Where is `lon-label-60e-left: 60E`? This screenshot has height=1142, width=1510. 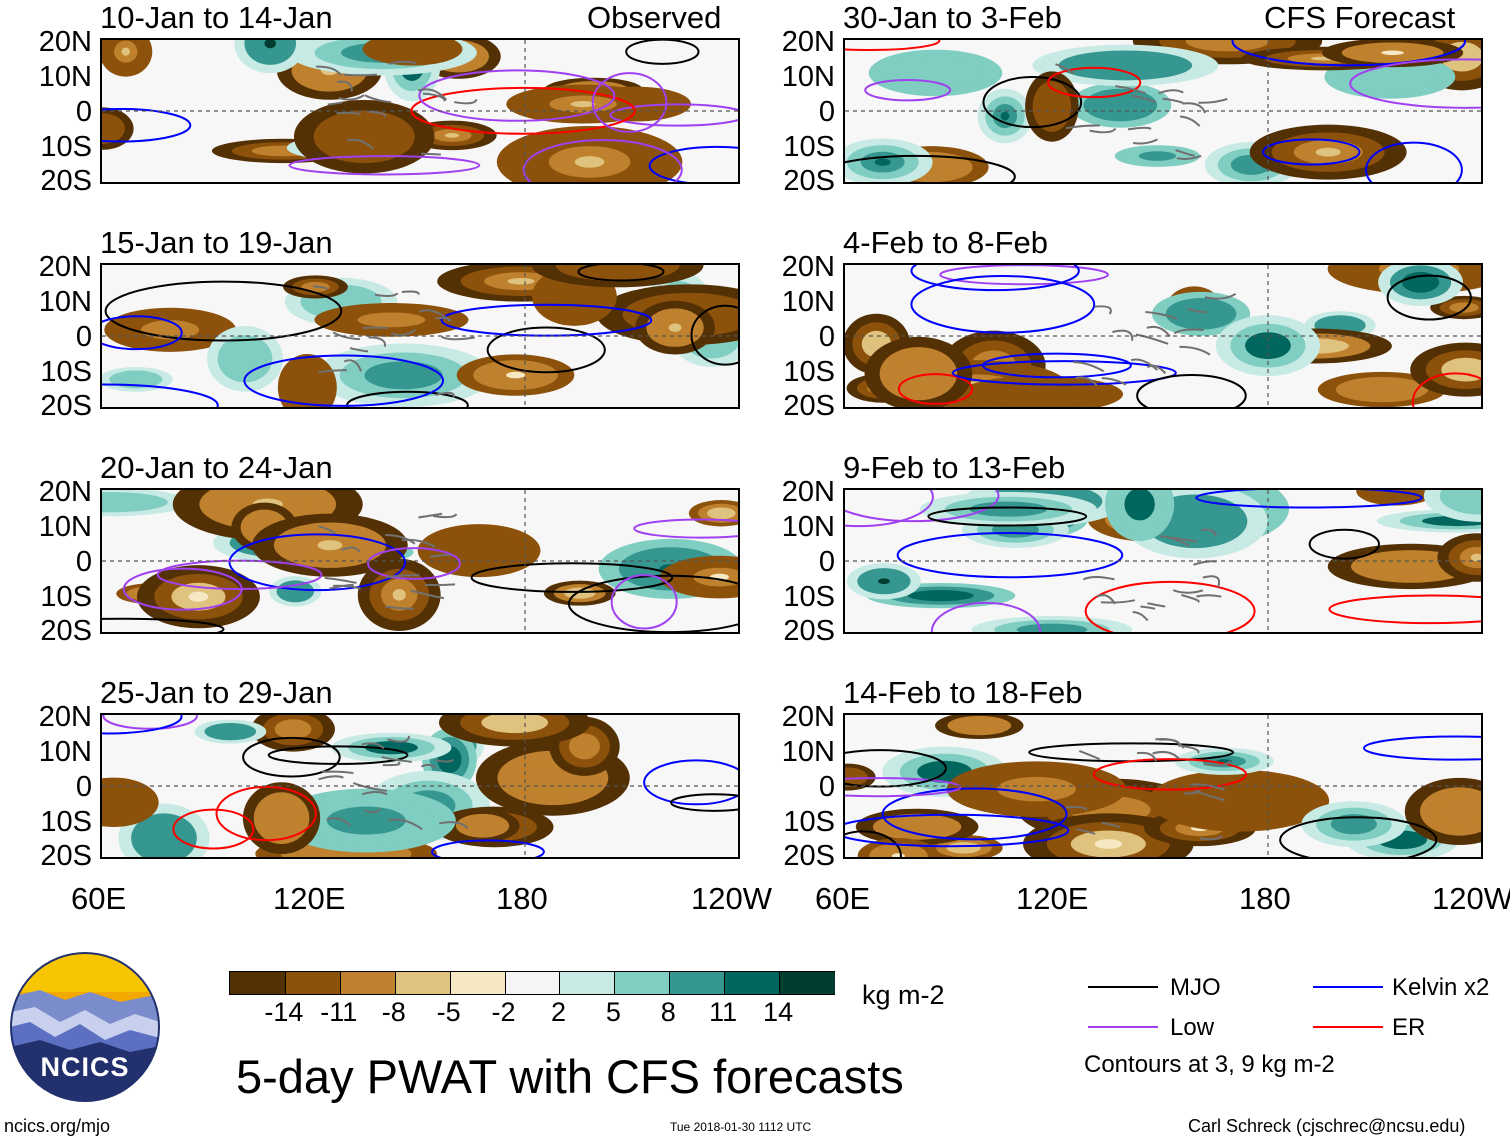
lon-label-60e-left: 60E is located at coordinates (99, 898).